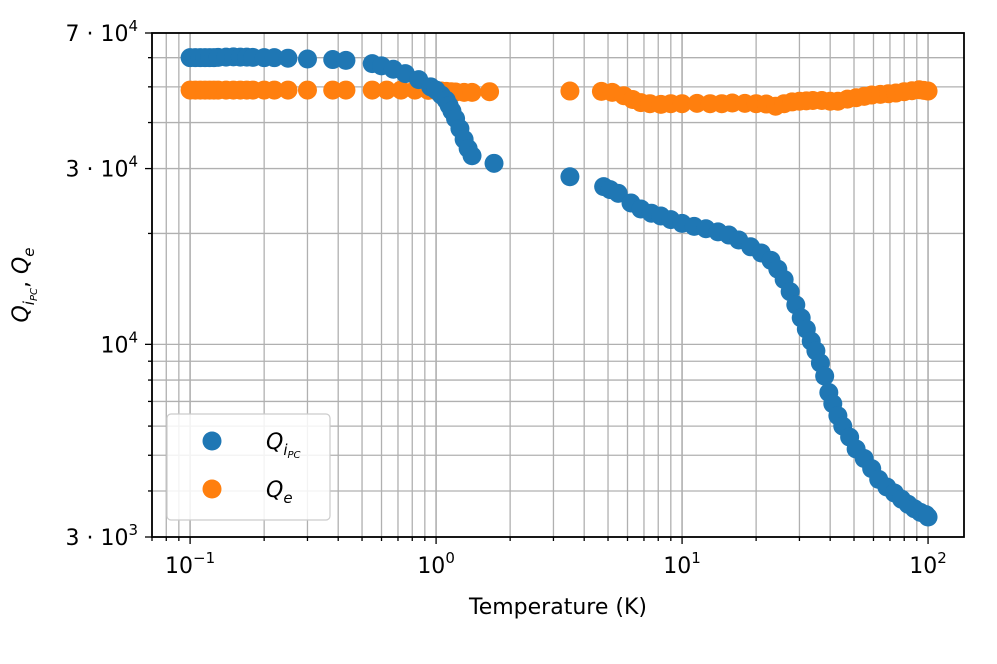 Image resolution: width=997 pixels, height=664 pixels. I want to click on y-tick-label: 3 · 103, so click(101, 536).